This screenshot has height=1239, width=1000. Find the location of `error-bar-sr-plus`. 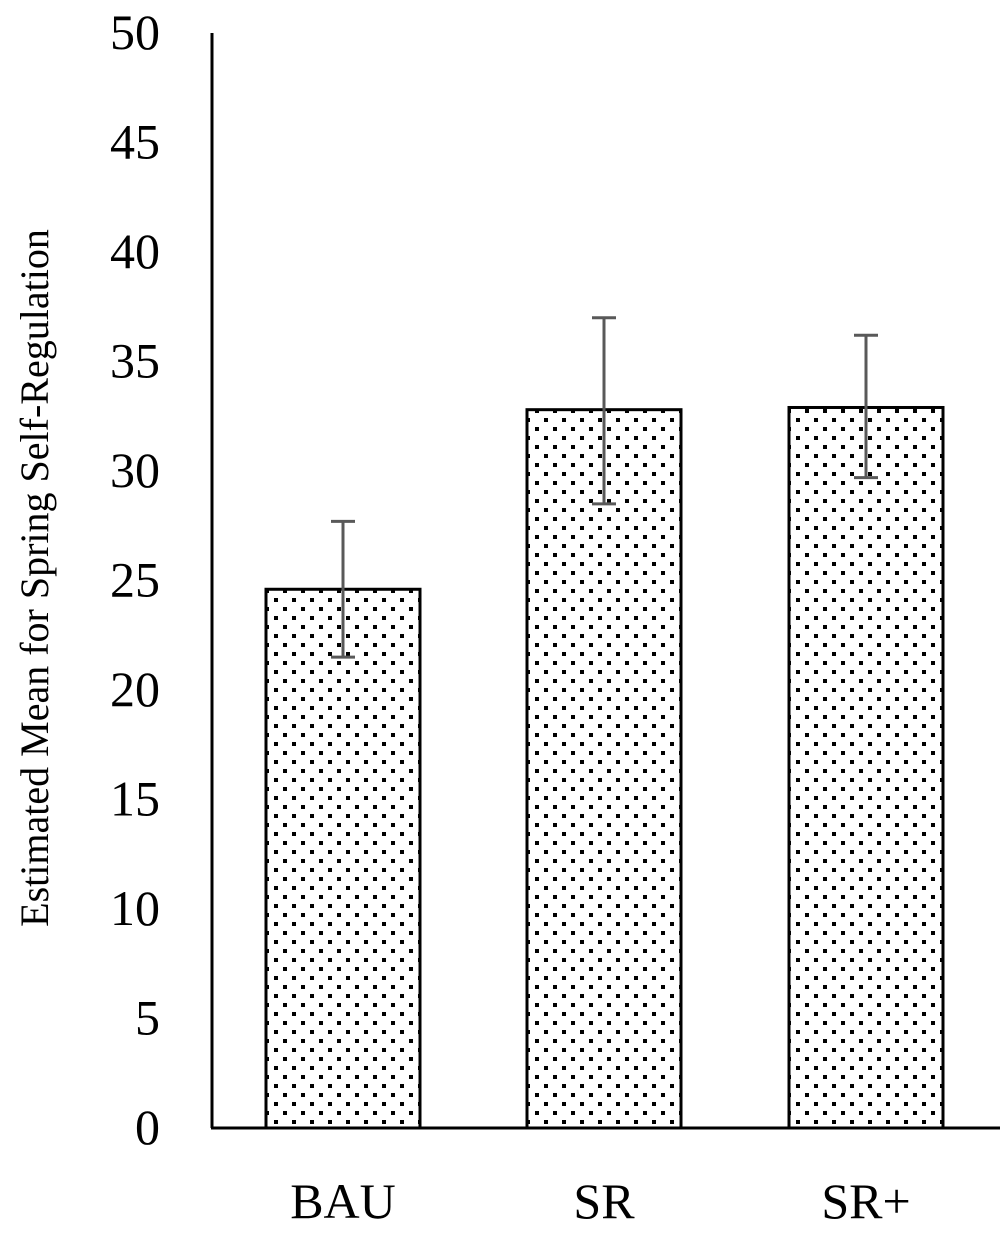

error-bar-sr-plus is located at coordinates (866, 406).